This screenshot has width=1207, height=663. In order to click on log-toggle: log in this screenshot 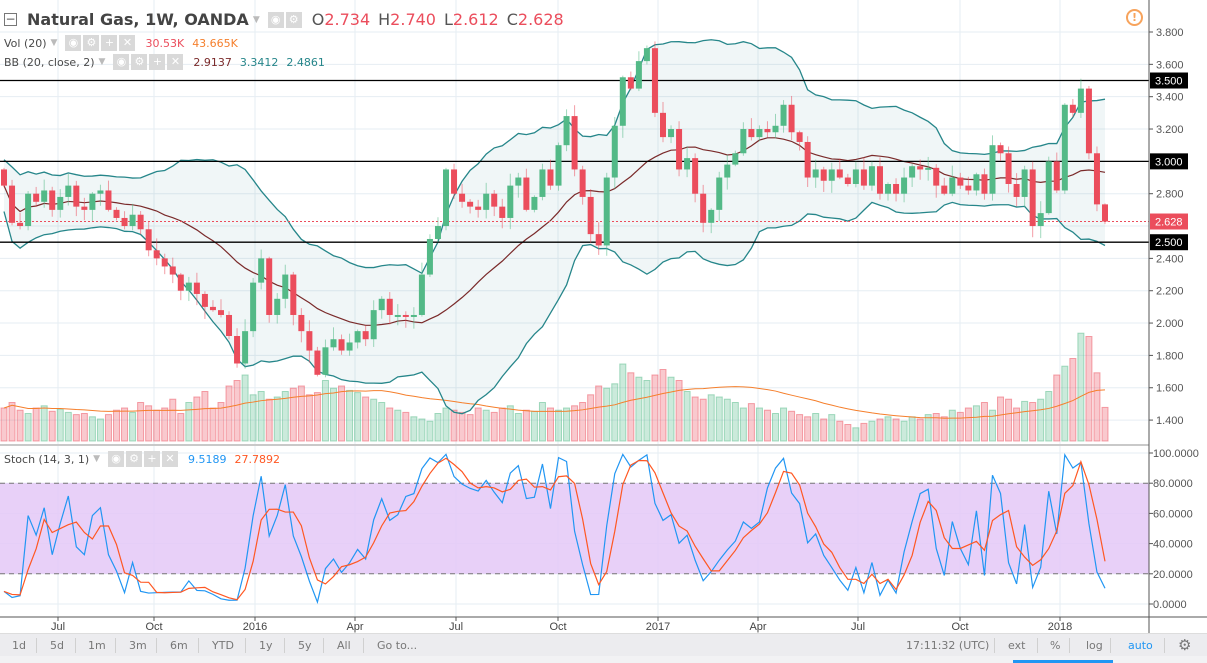, I will do `click(1094, 645)`.